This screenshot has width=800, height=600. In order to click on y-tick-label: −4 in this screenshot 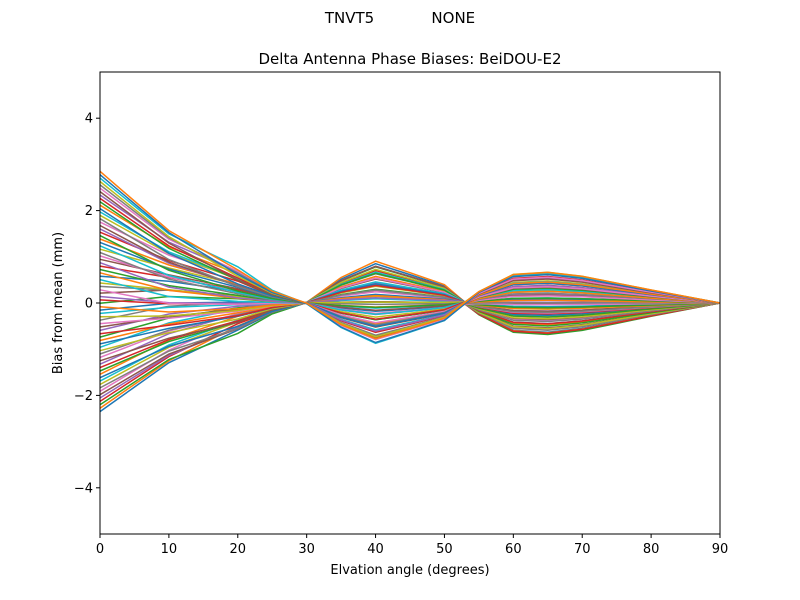, I will do `click(83, 488)`.